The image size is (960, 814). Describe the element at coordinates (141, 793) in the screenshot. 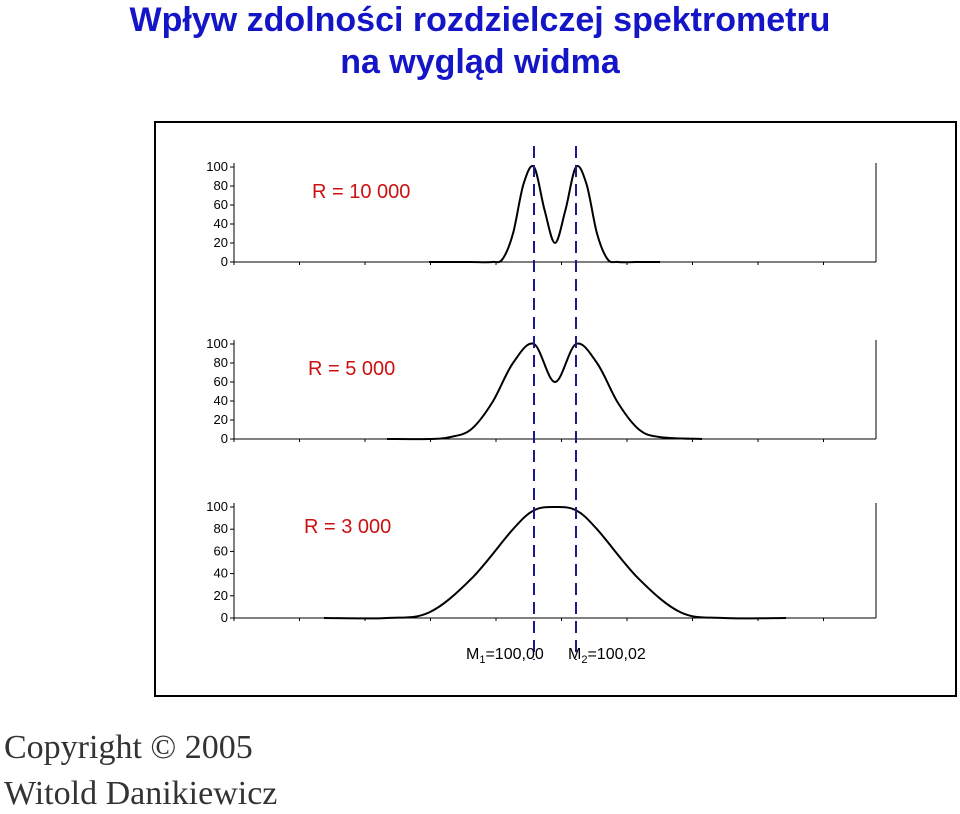

I see `author-line: Witold Danikiewicz` at that location.